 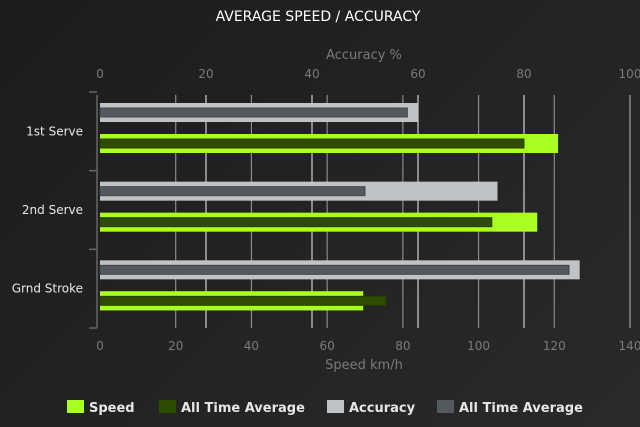 I want to click on bottom-tick-label: 40, so click(x=251, y=346).